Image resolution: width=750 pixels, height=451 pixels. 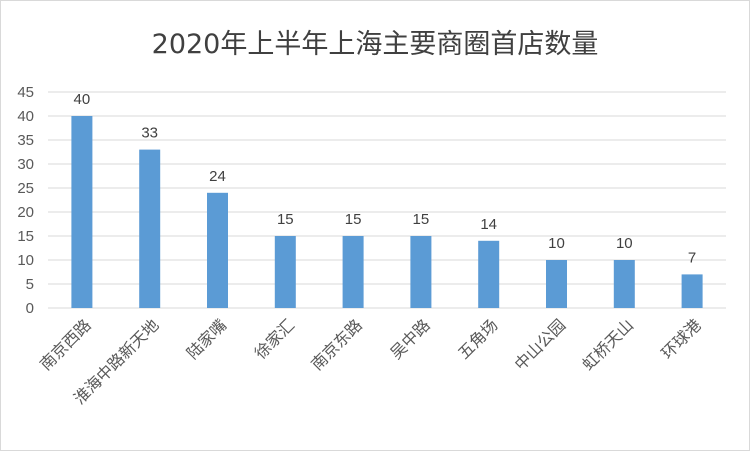 What do you see at coordinates (217, 176) in the screenshot?
I see `data-label: 24` at bounding box center [217, 176].